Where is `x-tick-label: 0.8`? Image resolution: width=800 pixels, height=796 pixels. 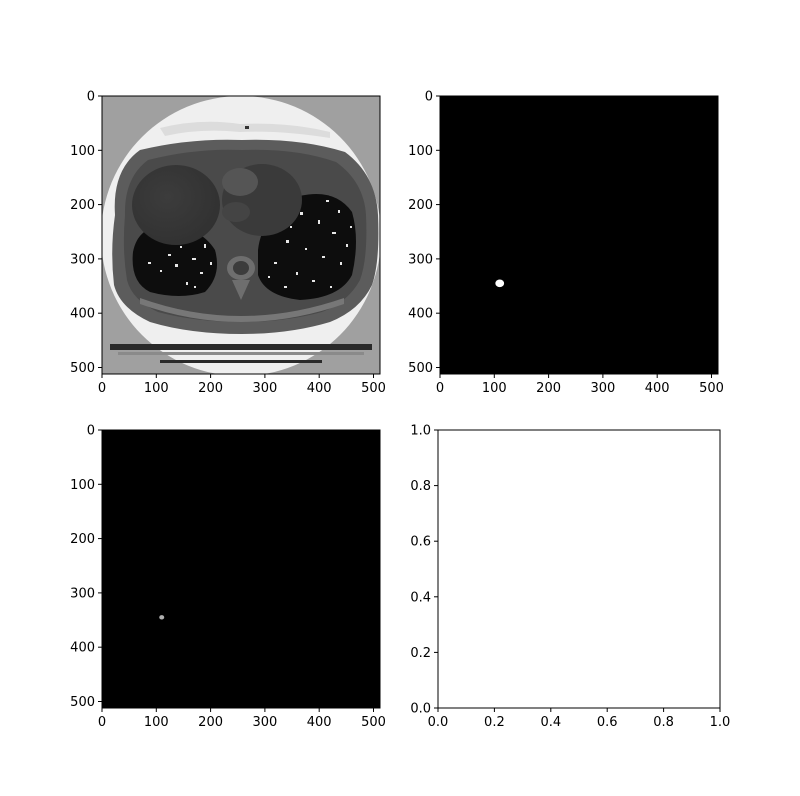
x-tick-label: 0.8 is located at coordinates (663, 722).